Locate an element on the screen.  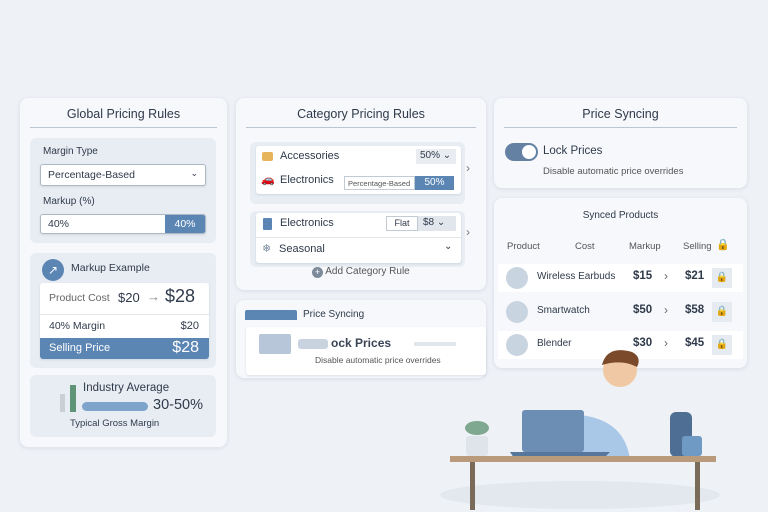
snowflake-icon: ❄ is located at coordinates (267, 249).